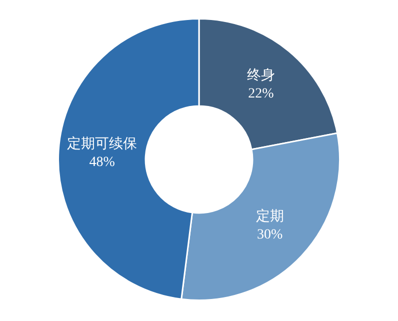  I want to click on slice-label: 终身, so click(260, 75).